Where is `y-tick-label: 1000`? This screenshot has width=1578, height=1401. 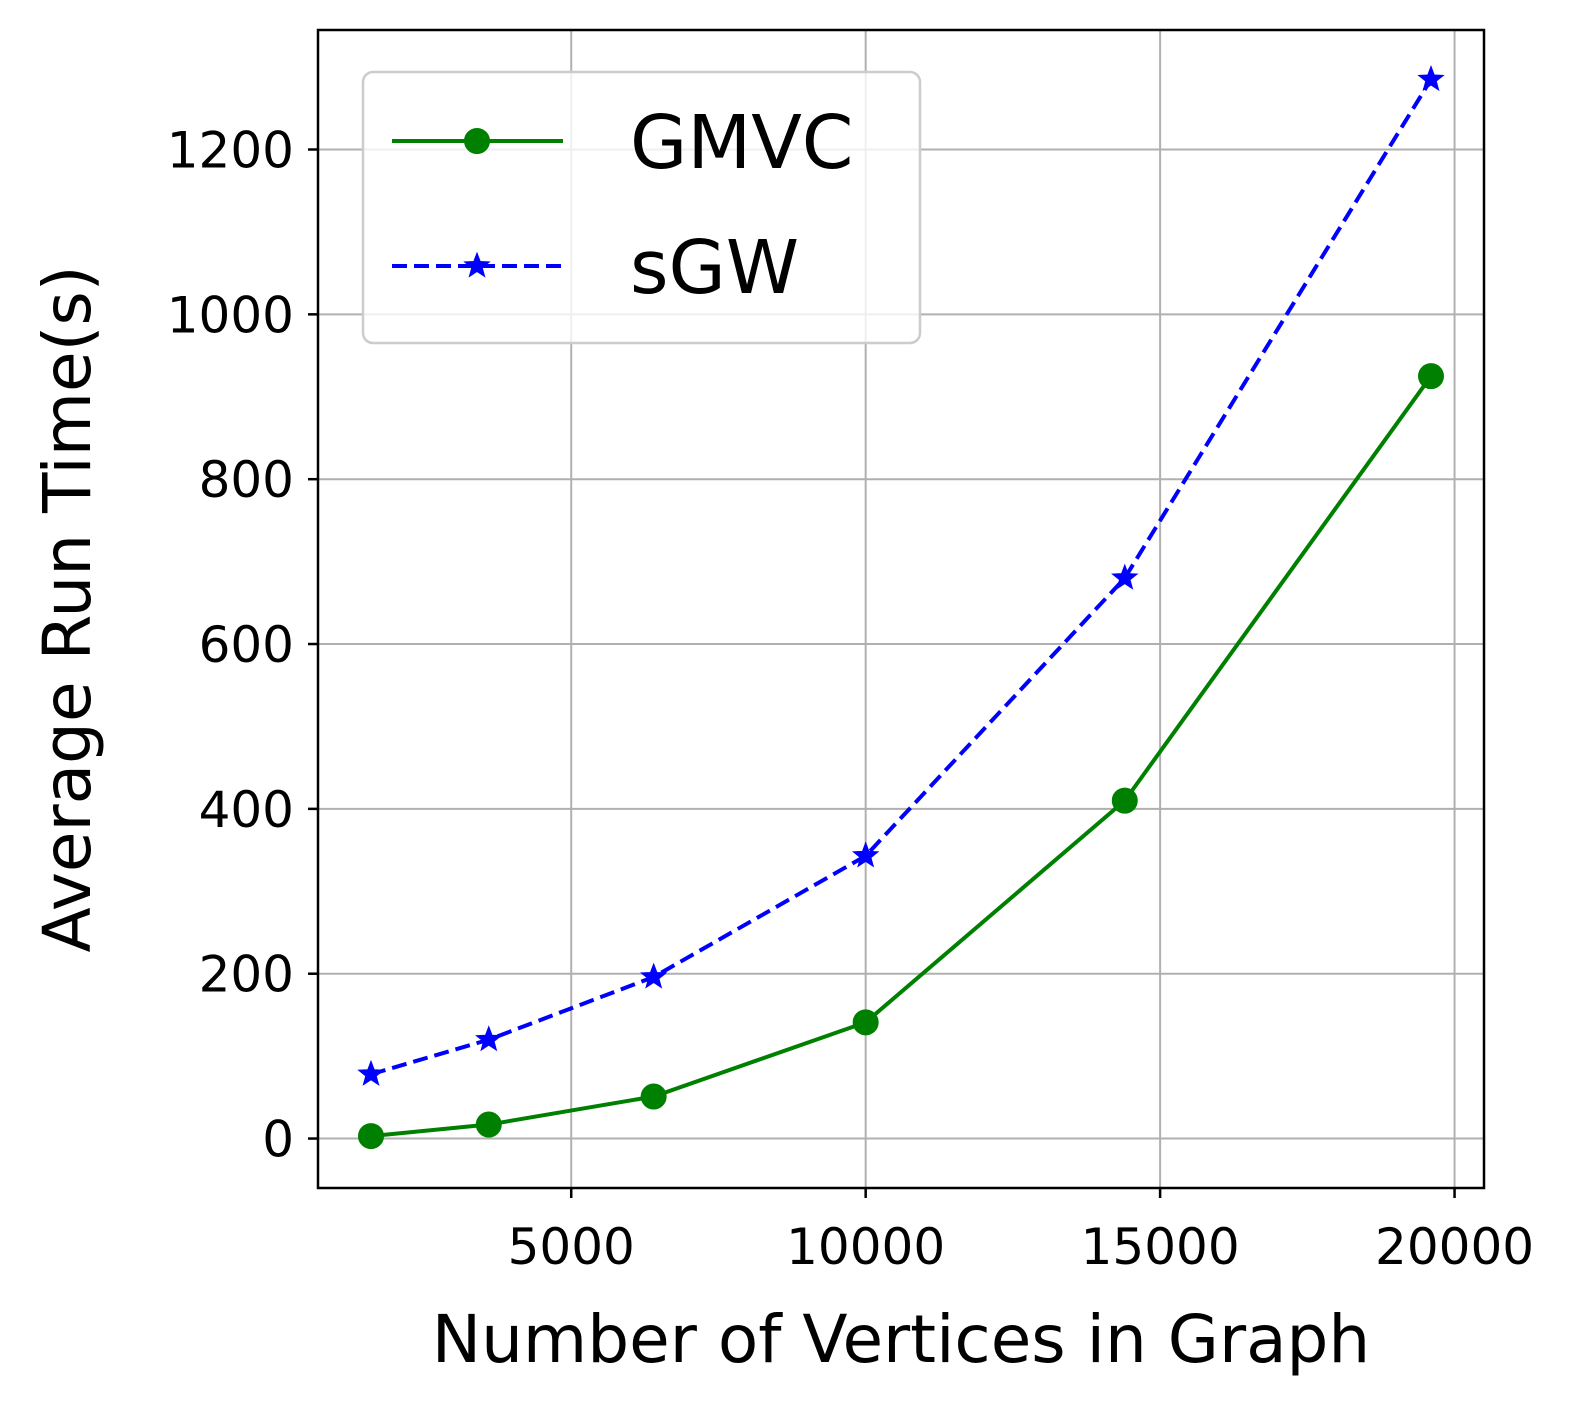
y-tick-label: 1000 is located at coordinates (230, 315).